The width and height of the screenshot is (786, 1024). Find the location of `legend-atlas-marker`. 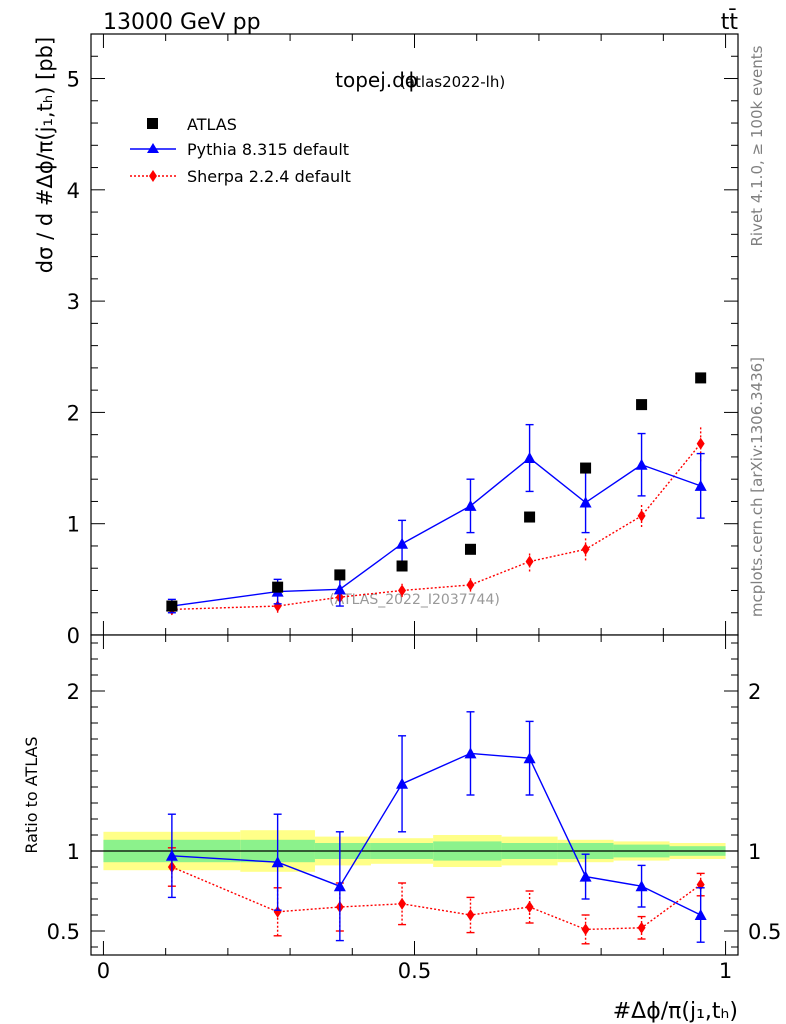

legend-atlas-marker is located at coordinates (152, 123).